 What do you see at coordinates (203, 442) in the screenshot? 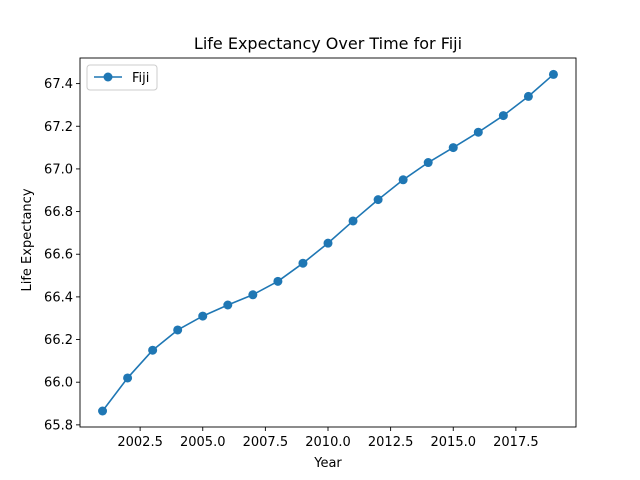
I see `x-tick-label: 2005.0` at bounding box center [203, 442].